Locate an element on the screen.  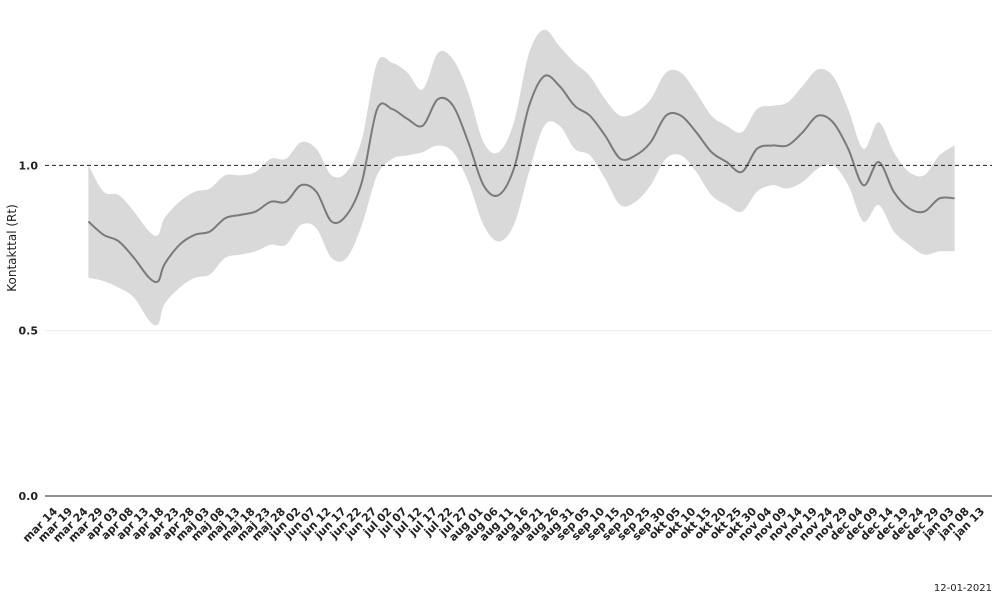
date-stamp: 12-01-2021 is located at coordinates (962, 588).